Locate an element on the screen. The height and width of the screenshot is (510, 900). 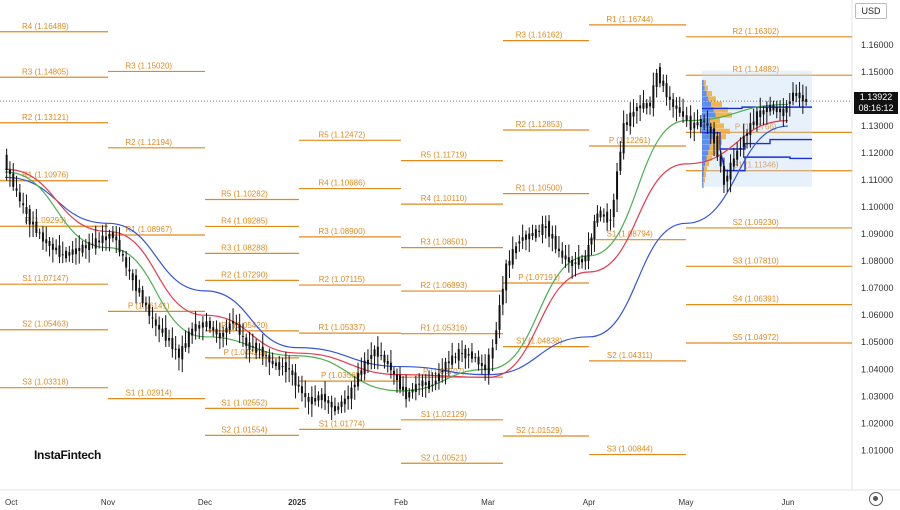
value-area-line is located at coordinates (757, 141).